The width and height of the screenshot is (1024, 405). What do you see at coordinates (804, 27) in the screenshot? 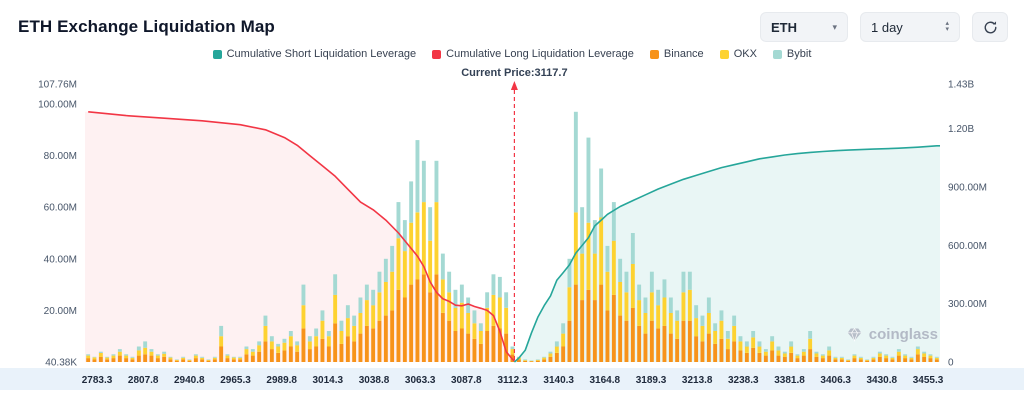
I see `symbol-select: ETH ▾` at bounding box center [804, 27].